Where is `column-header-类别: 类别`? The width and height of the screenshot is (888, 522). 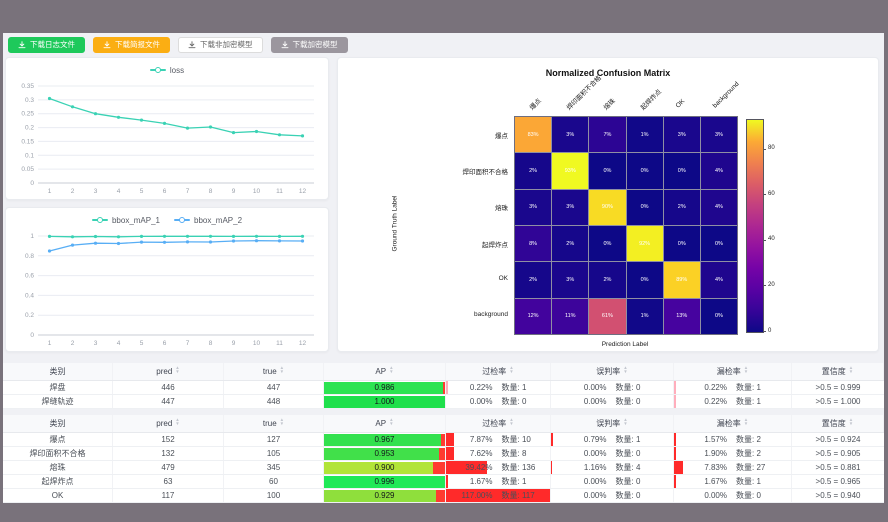 column-header-类别: 类别 is located at coordinates (58, 371).